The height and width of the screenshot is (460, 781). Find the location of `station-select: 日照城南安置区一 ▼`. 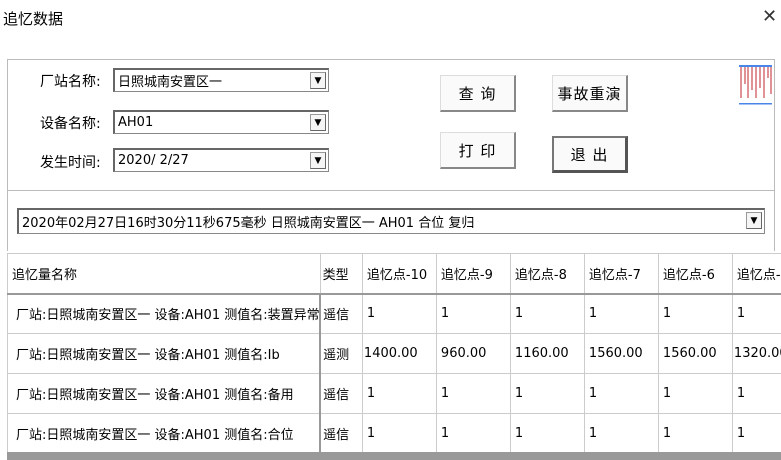

station-select: 日照城南安置区一 ▼ is located at coordinates (221, 80).